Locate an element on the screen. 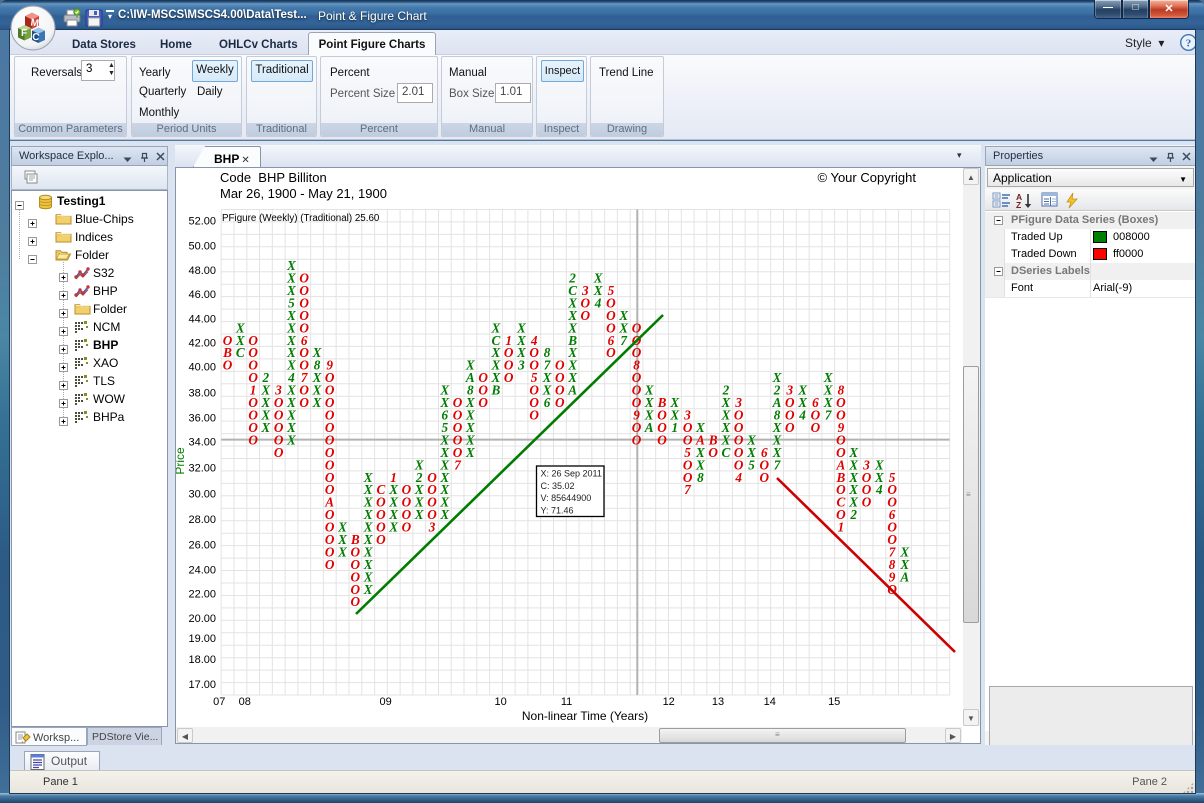 Image resolution: width=1204 pixels, height=803 pixels. svg-text: 22.00 is located at coordinates (202, 595).